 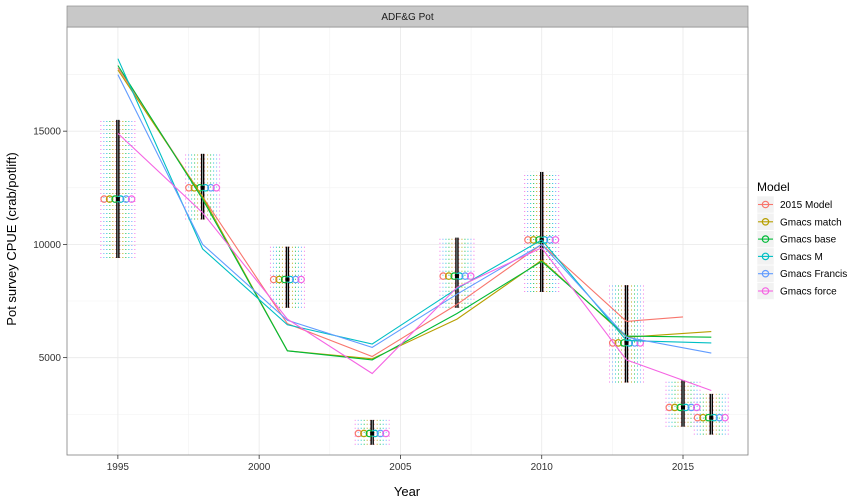 I want to click on legend-item-gmacs-base: Gmacs base, so click(x=796, y=239).